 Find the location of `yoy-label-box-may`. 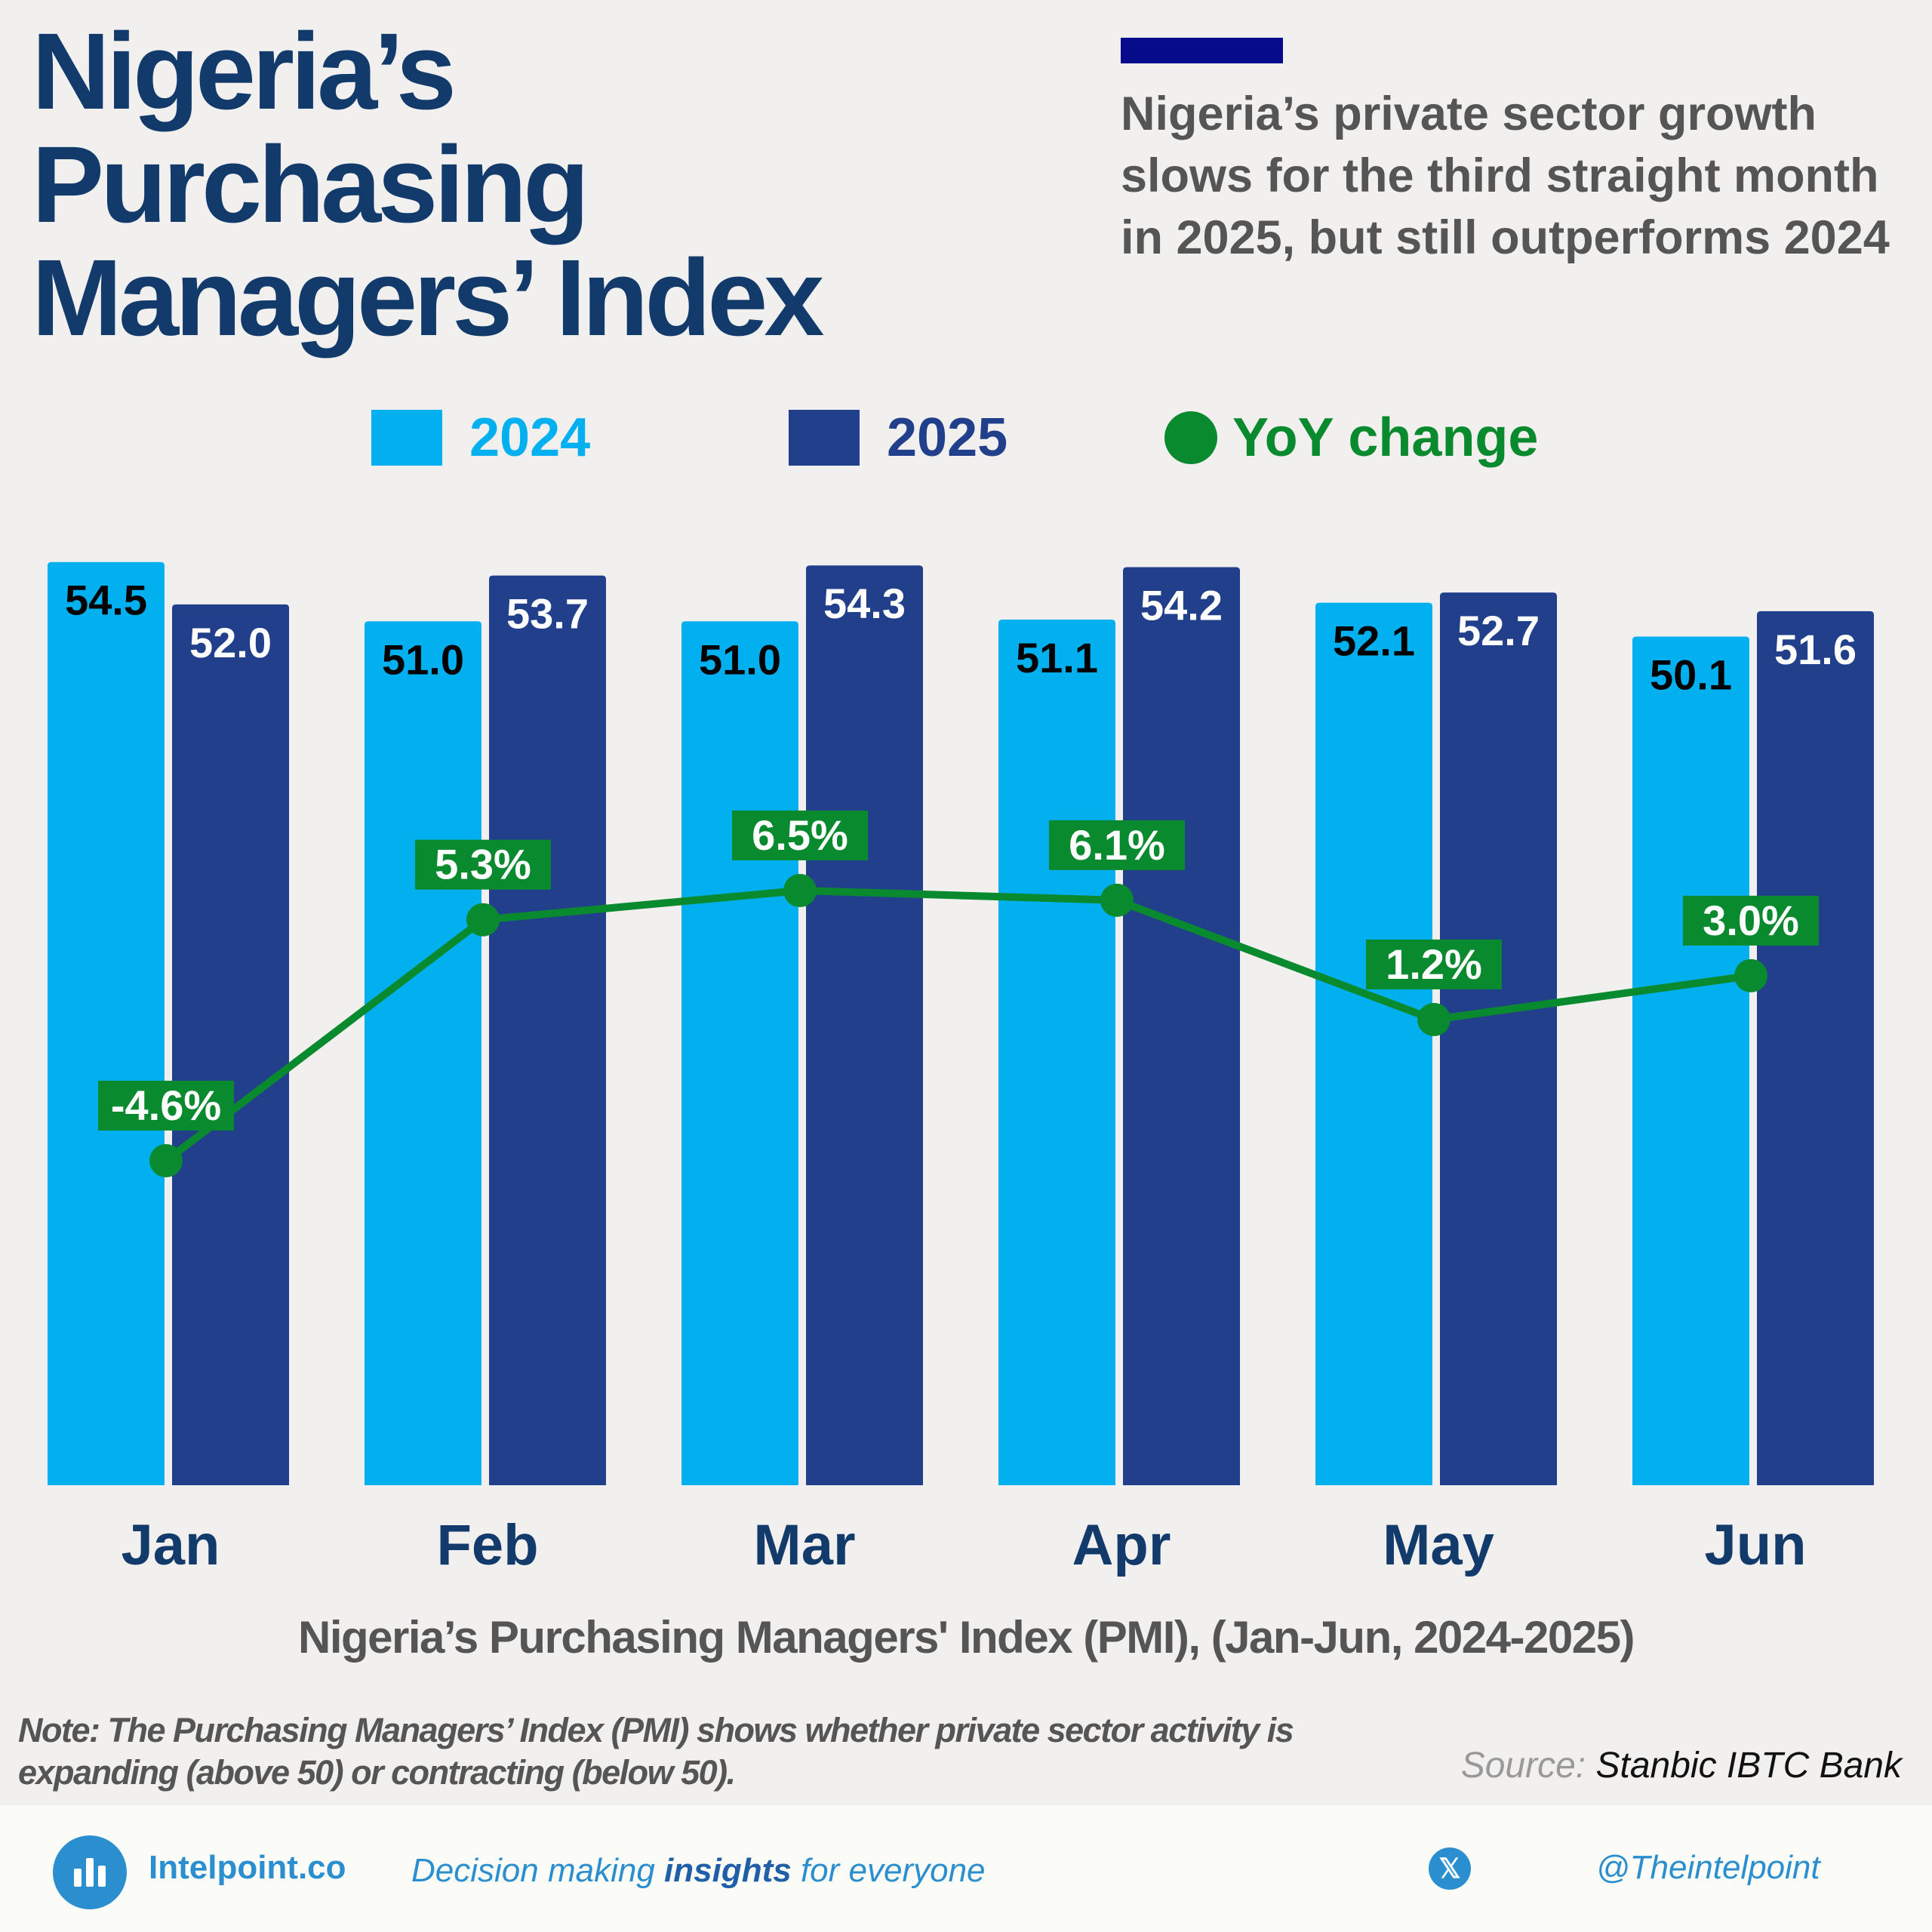

yoy-label-box-may is located at coordinates (1434, 964).